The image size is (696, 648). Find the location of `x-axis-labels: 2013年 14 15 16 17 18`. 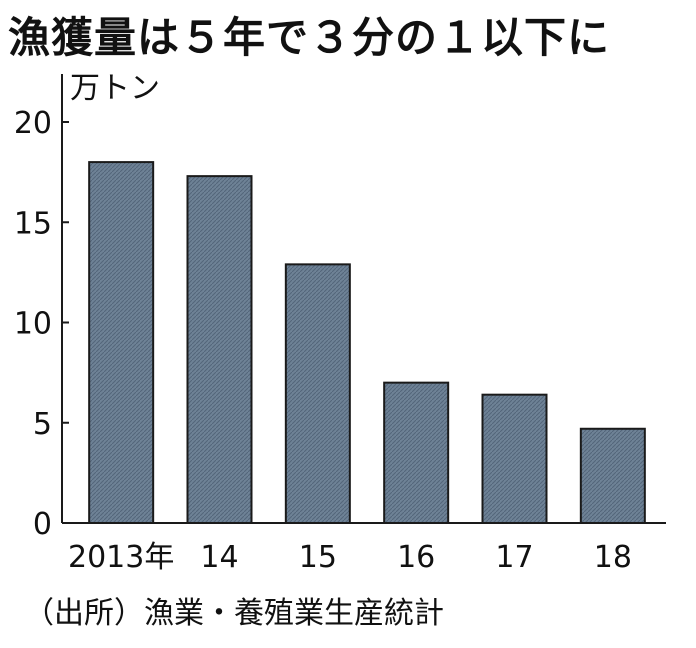

x-axis-labels: 2013年 14 15 16 17 18 is located at coordinates (350, 557).